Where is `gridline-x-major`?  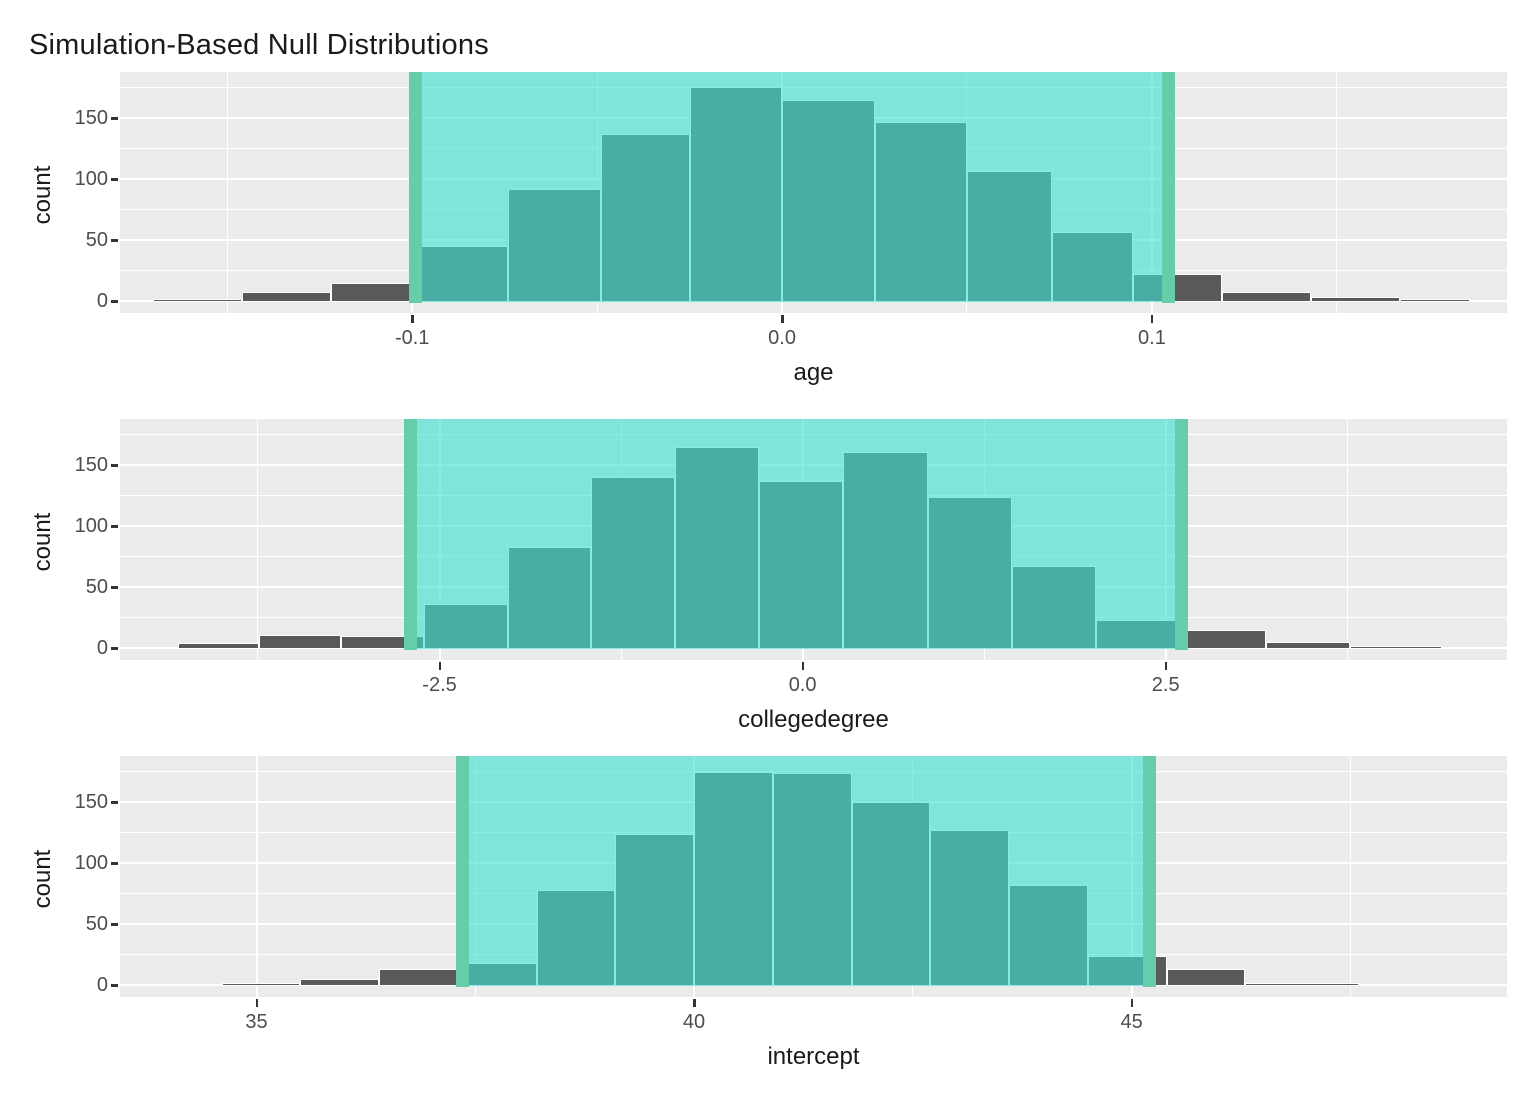
gridline-x-major is located at coordinates (256, 876).